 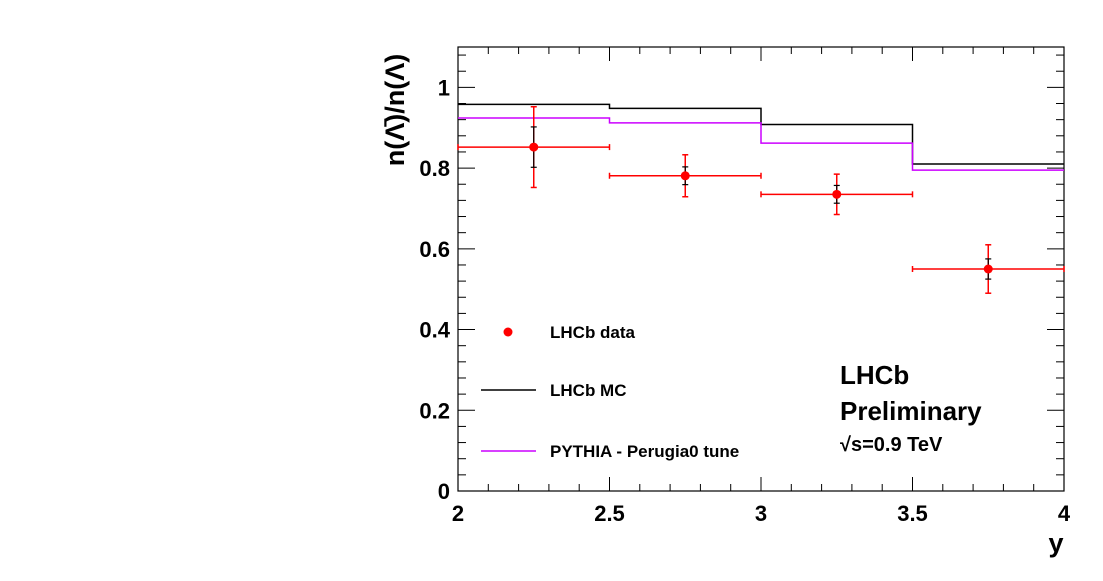 I want to click on y-tick-label: 0.6, so click(x=434, y=249).